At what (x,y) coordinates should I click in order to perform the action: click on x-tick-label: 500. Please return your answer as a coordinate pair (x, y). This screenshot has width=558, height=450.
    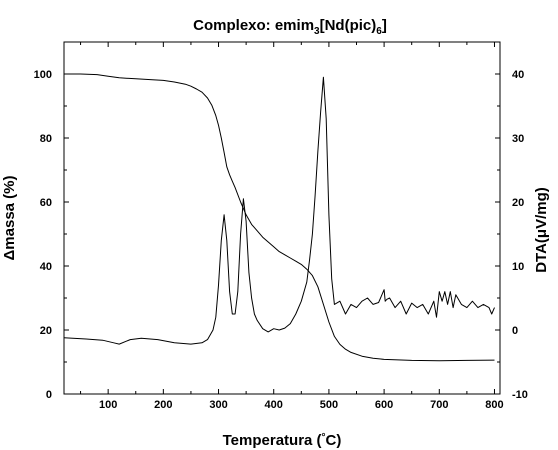
    Looking at the image, I should click on (329, 405).